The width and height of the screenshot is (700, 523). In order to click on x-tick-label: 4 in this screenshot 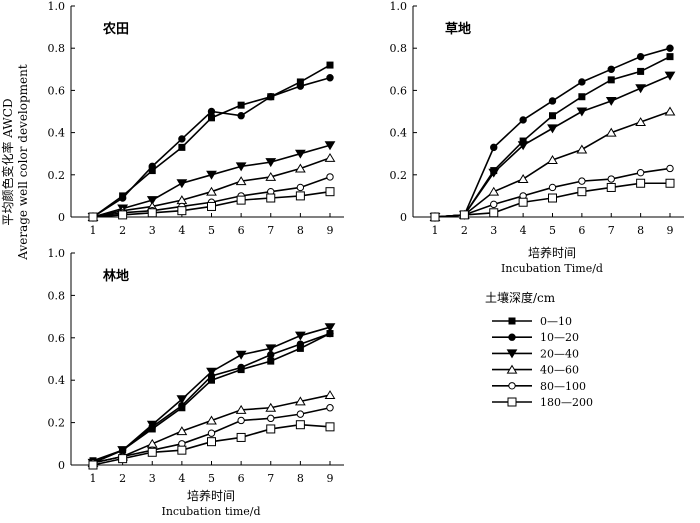, I will do `click(523, 230)`.